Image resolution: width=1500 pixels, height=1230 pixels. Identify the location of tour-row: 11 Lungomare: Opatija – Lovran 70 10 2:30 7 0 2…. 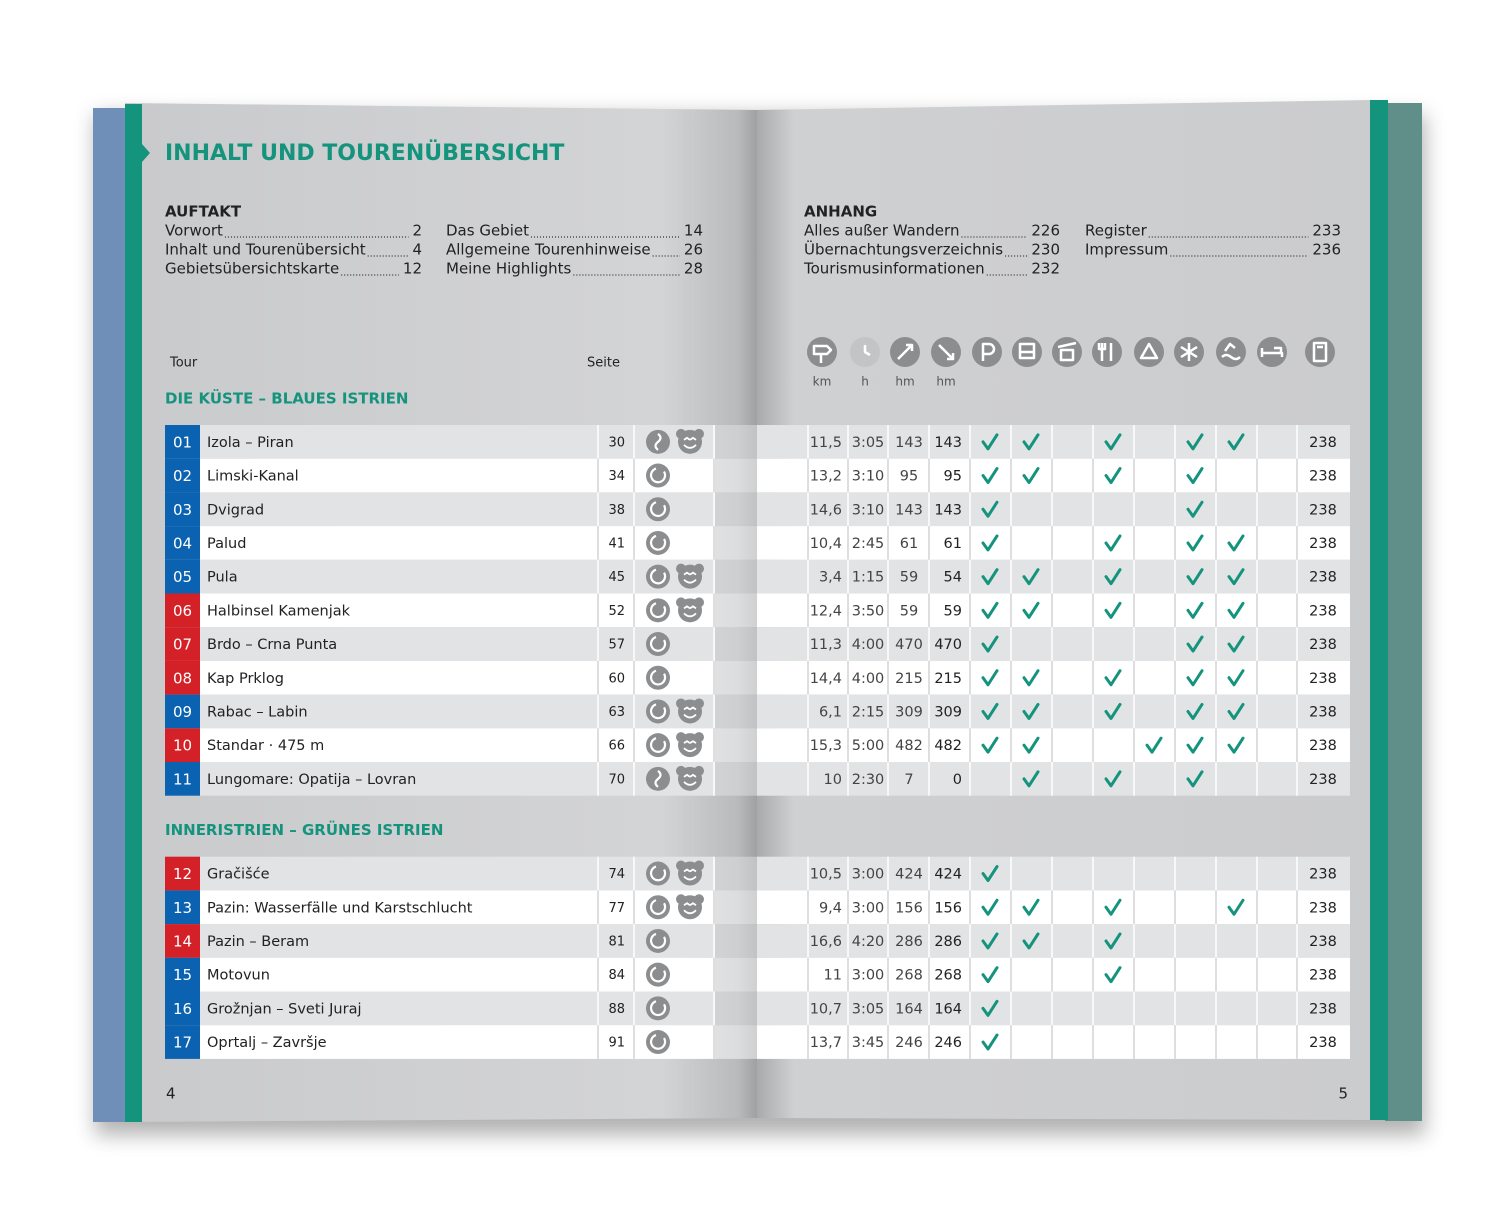
(757, 779).